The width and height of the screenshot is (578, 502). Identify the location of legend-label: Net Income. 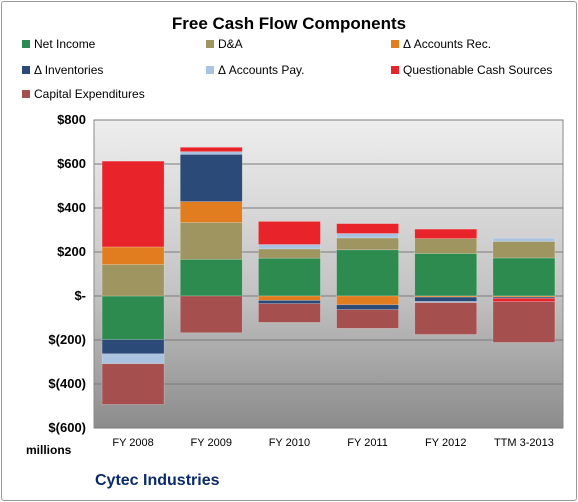
(65, 44).